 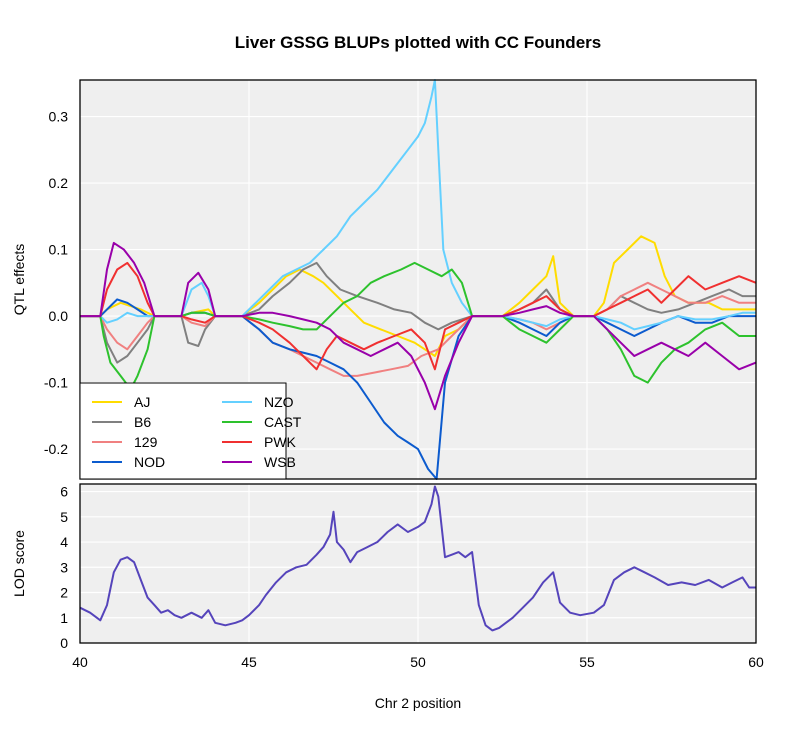 I want to click on effects-y-tick-label: 0.3, so click(x=59, y=117).